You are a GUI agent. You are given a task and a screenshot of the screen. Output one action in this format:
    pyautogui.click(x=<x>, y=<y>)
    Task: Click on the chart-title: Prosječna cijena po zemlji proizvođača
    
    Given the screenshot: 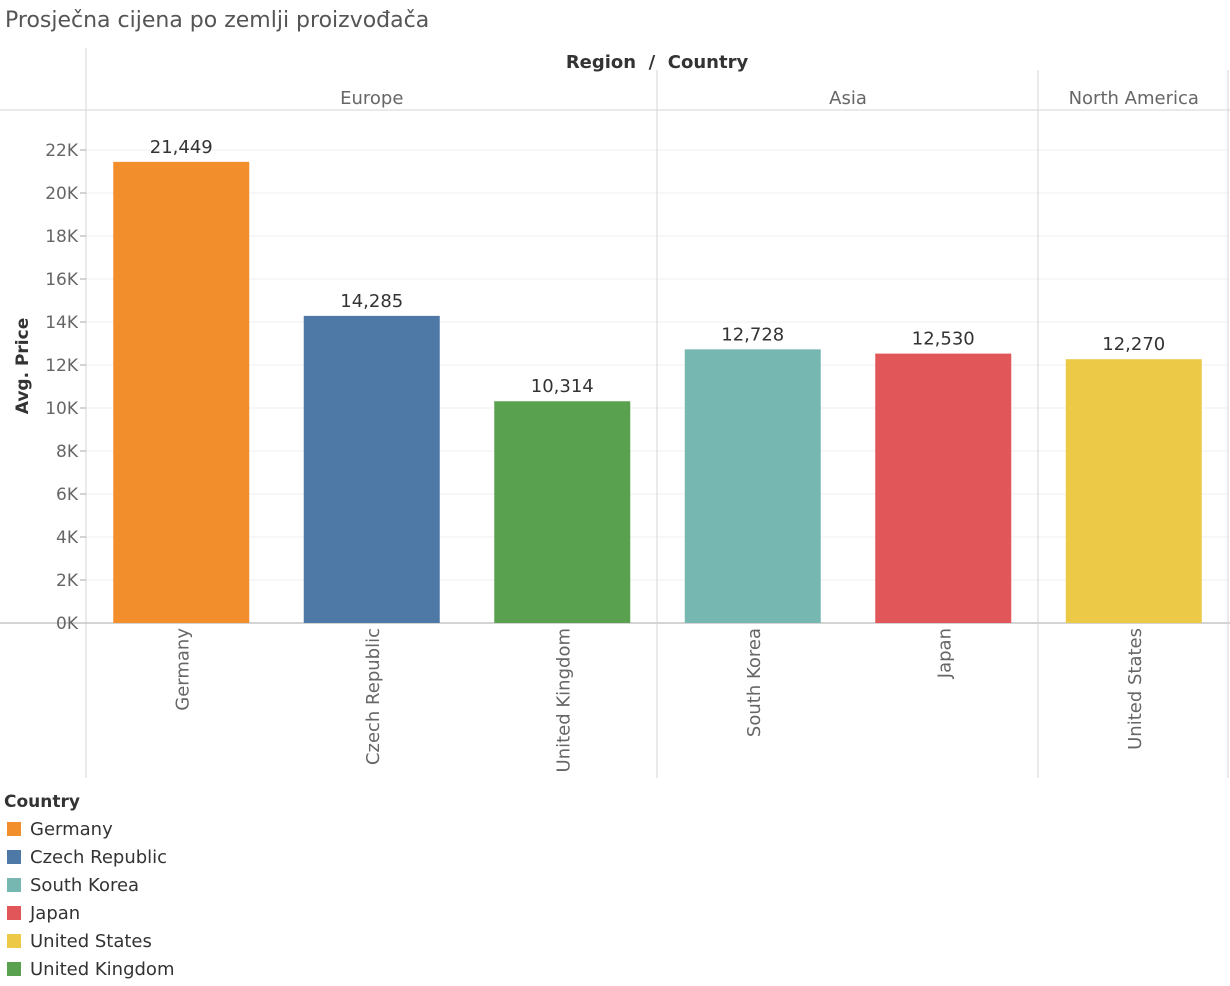 What is the action you would take?
    pyautogui.click(x=217, y=20)
    